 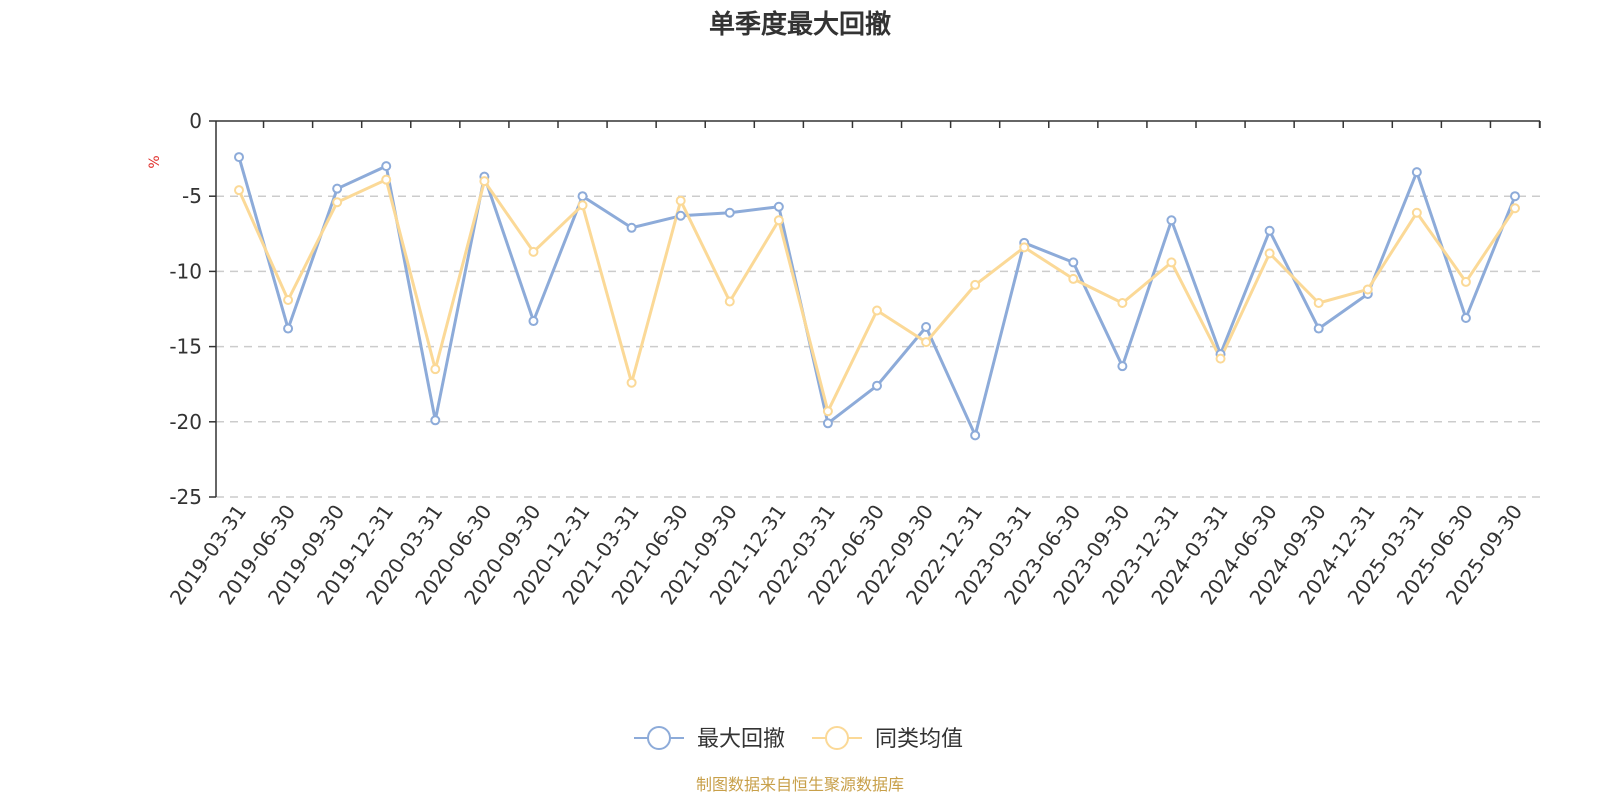 What do you see at coordinates (185, 422) in the screenshot?
I see `y-tick-label: -20` at bounding box center [185, 422].